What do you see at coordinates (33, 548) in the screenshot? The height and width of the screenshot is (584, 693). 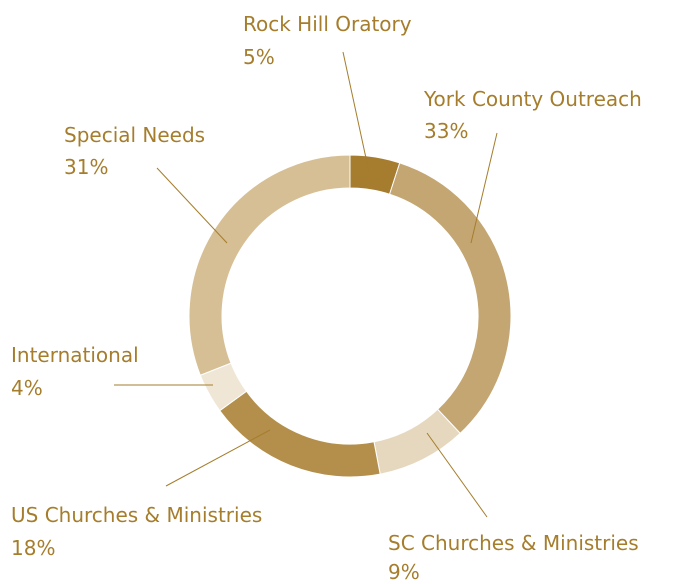 I see `slice-value-us-churches-ministries: 18%` at bounding box center [33, 548].